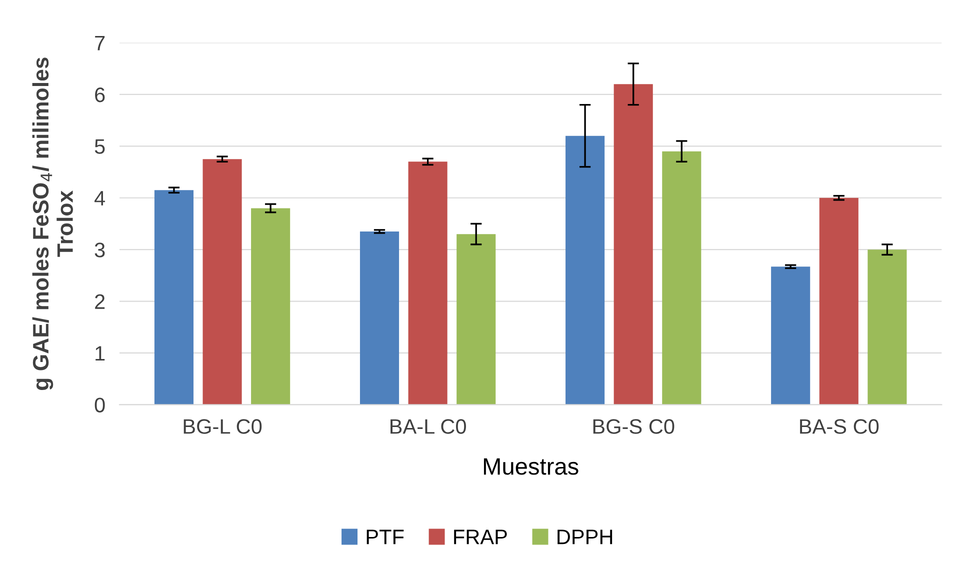  What do you see at coordinates (99, 146) in the screenshot?
I see `y-tick-label: 5` at bounding box center [99, 146].